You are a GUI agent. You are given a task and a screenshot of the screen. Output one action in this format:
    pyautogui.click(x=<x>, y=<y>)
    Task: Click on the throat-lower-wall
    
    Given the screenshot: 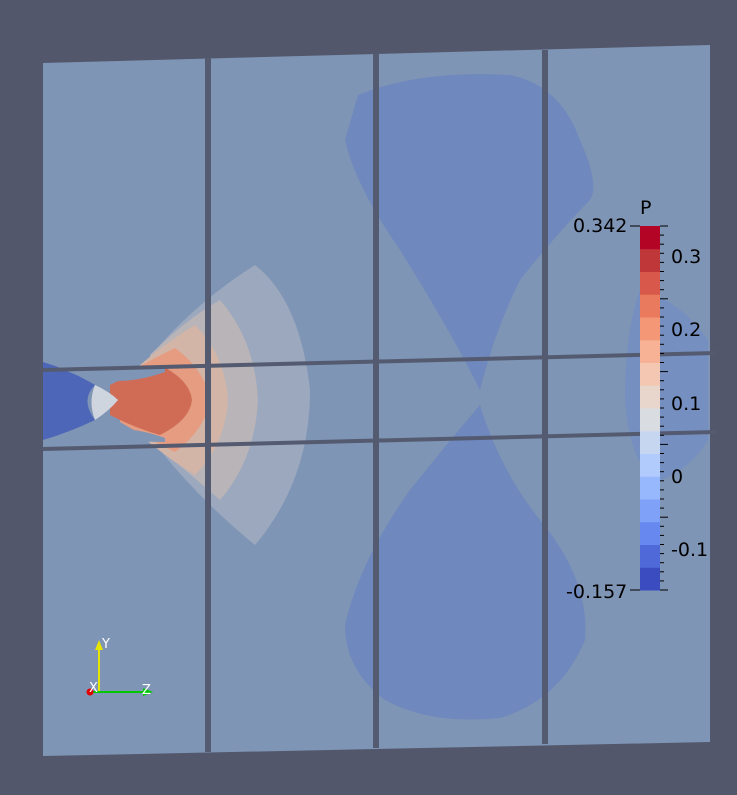 What is the action you would take?
    pyautogui.click(x=112, y=435)
    